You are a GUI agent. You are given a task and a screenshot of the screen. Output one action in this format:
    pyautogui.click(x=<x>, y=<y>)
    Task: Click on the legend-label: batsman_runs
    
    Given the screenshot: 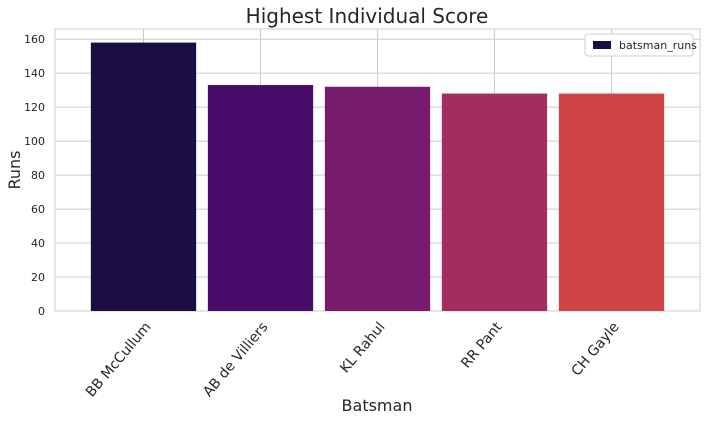 What is the action you would take?
    pyautogui.click(x=658, y=45)
    